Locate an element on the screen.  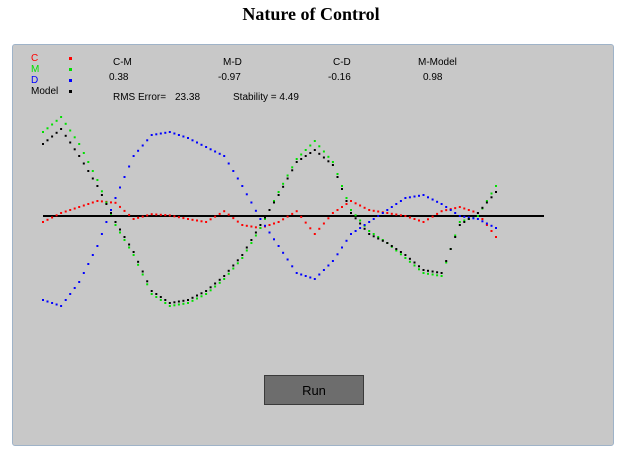
stat-value-c-d: -0.16 is located at coordinates (339, 77).